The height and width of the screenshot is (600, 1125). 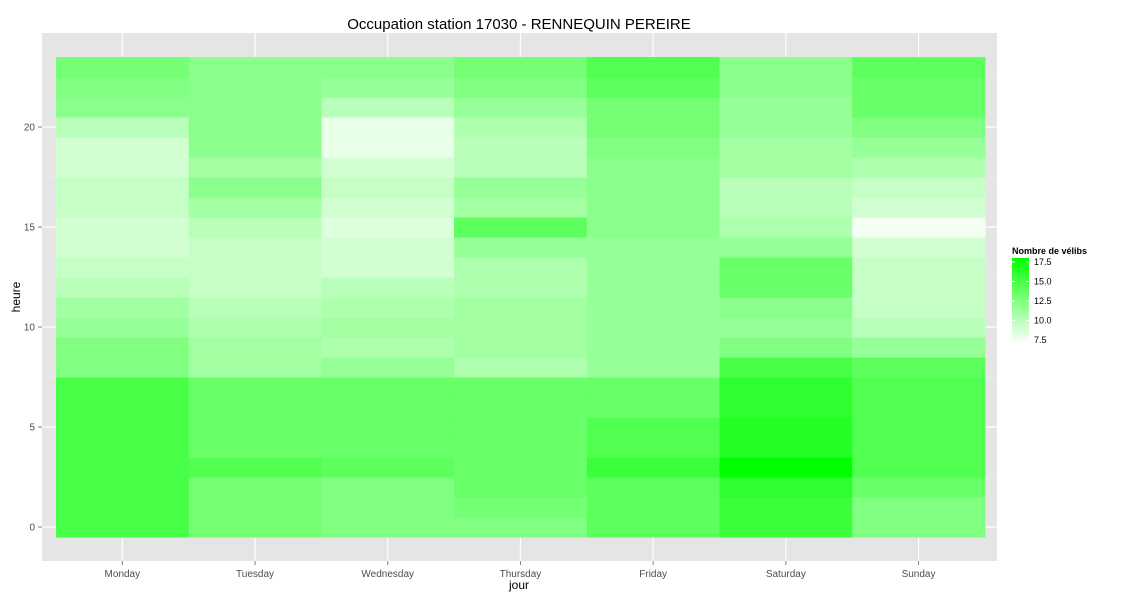 What do you see at coordinates (16, 296) in the screenshot?
I see `y-axis-title: heure` at bounding box center [16, 296].